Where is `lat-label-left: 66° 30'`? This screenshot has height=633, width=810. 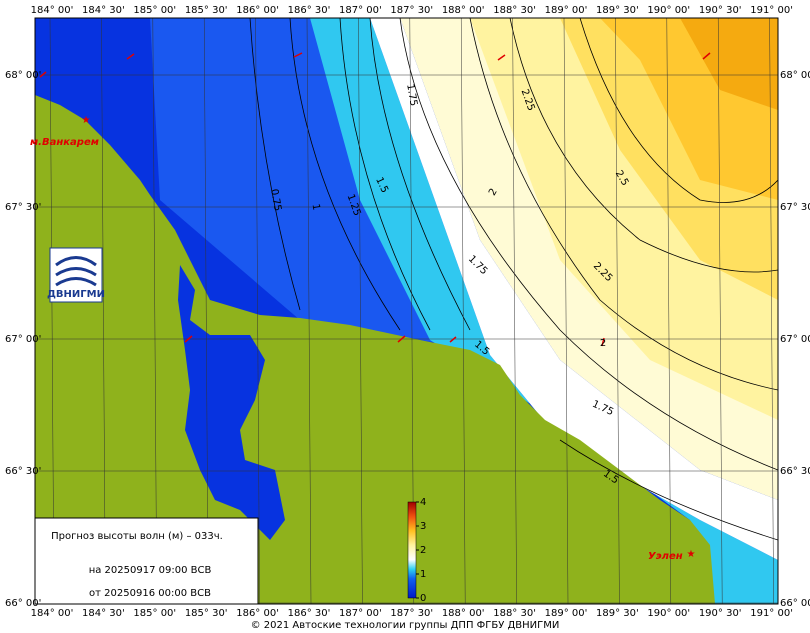
lat-label-left: 66° 30' is located at coordinates (23, 471).